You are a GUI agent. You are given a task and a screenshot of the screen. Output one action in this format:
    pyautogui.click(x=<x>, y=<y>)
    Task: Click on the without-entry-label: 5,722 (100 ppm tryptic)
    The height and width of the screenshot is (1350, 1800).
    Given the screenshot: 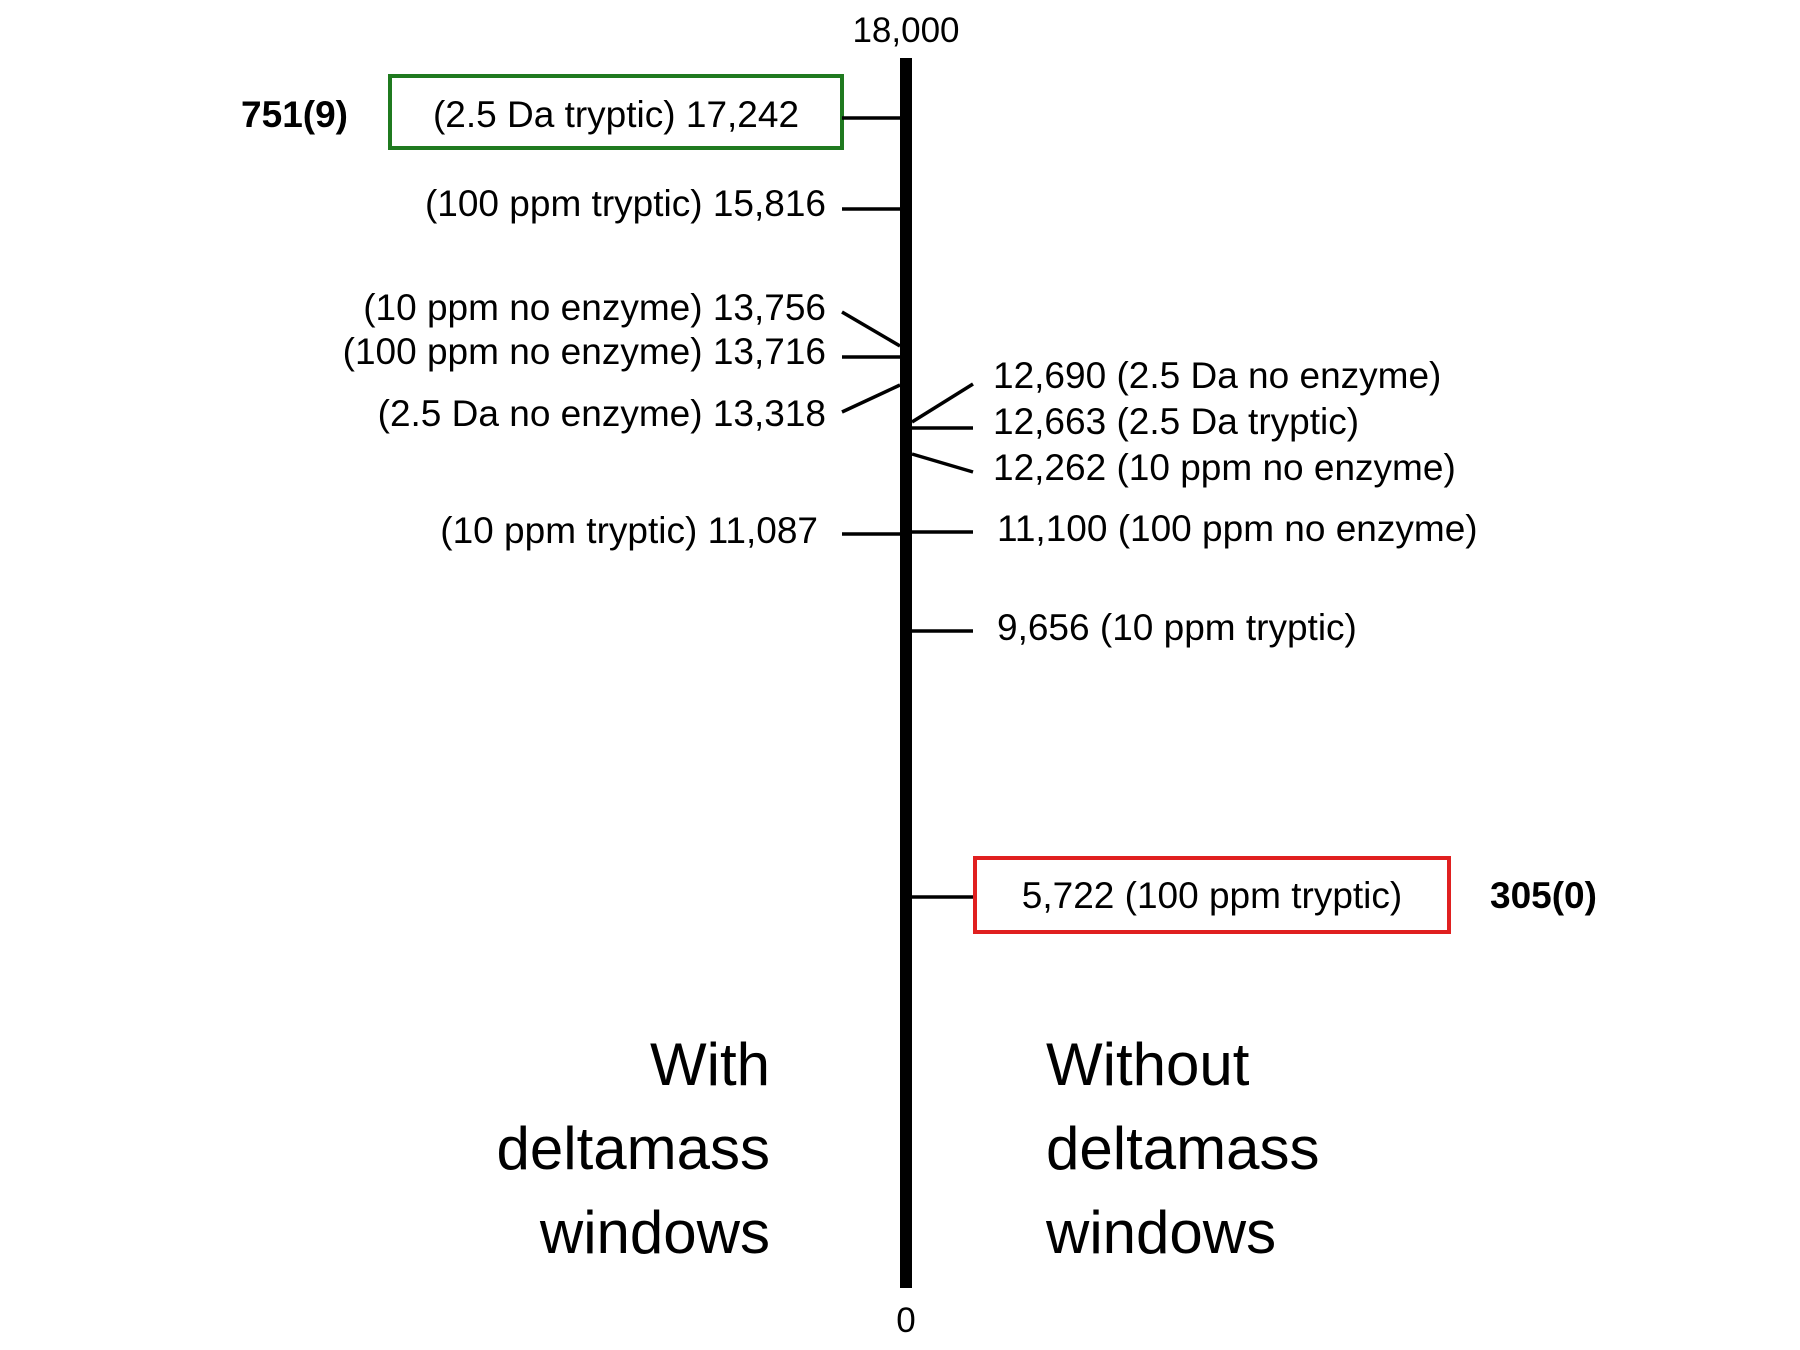 What is the action you would take?
    pyautogui.click(x=1212, y=895)
    